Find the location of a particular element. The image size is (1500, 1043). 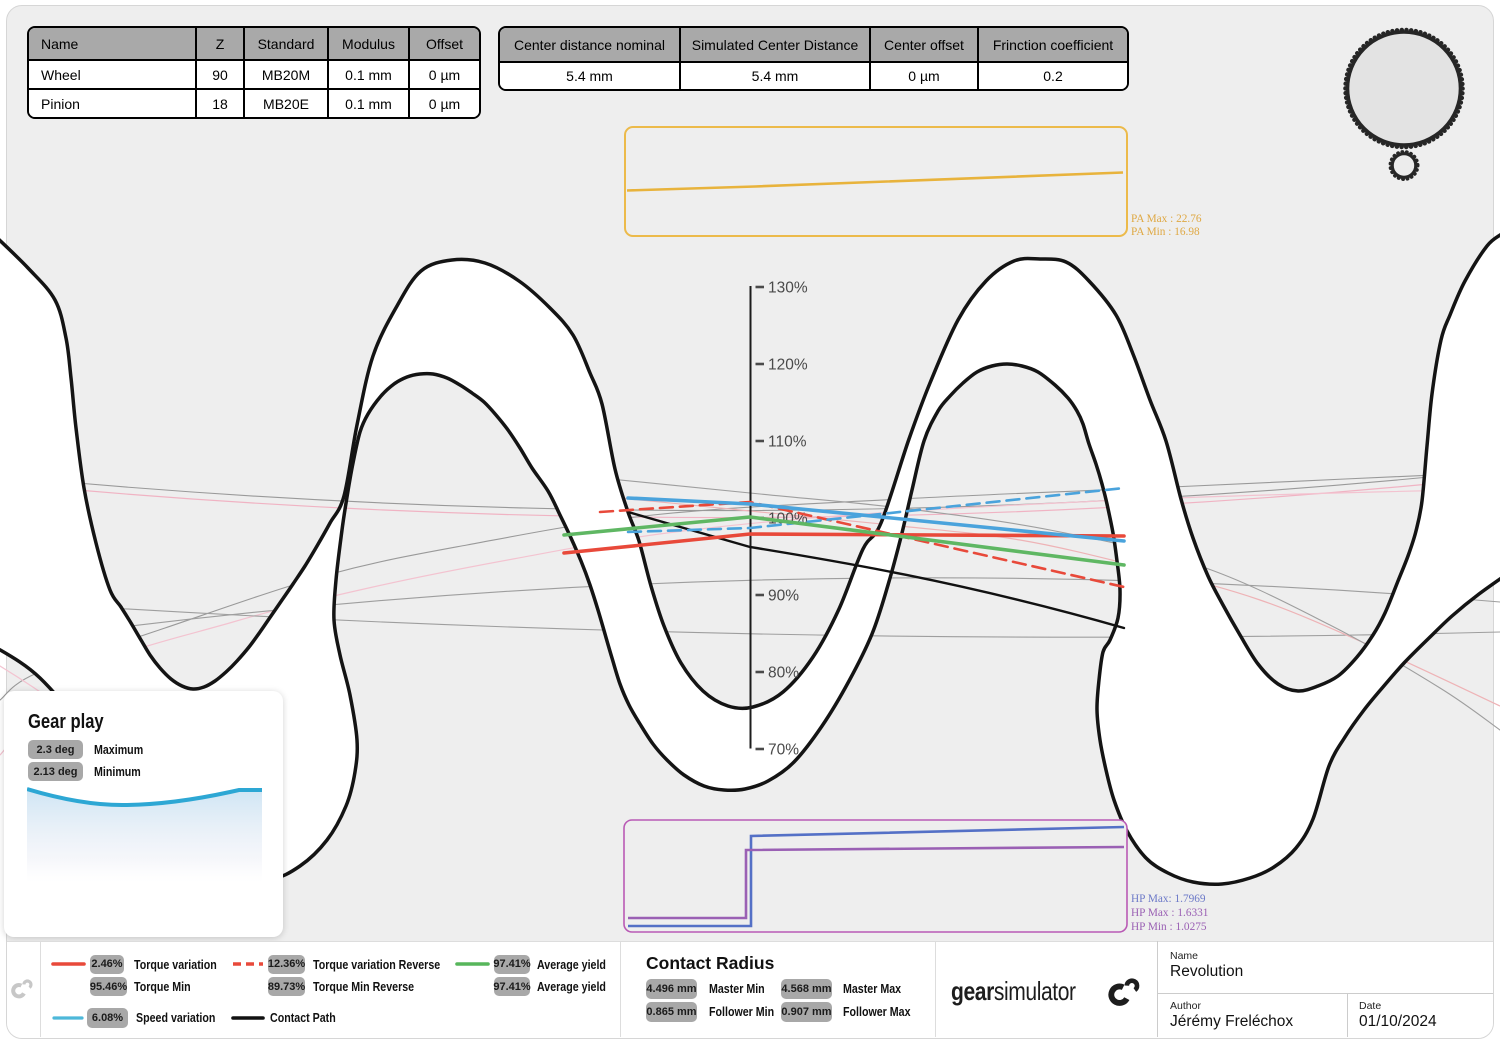

svg-text: 70% is located at coordinates (783, 750).